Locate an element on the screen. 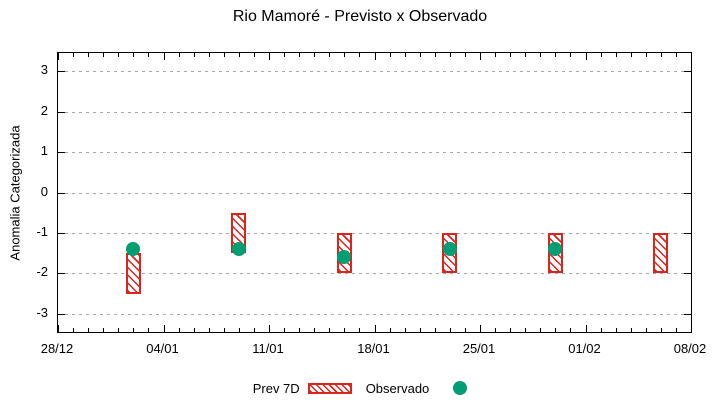 The image size is (720, 400). x-tick-label: 28/12 is located at coordinates (57, 348).